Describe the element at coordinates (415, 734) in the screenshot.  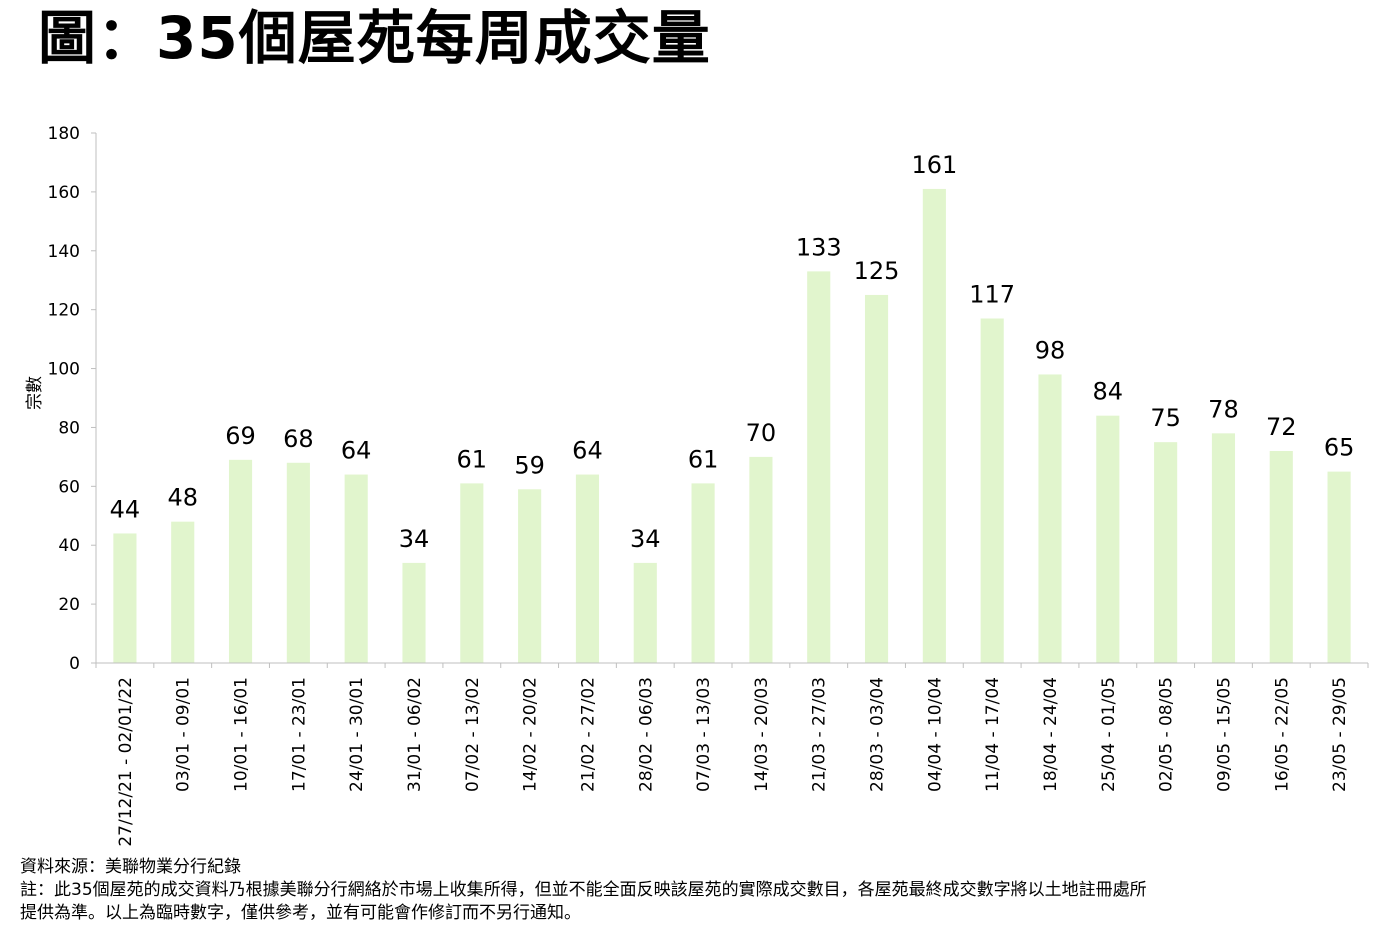
I see `x-tick-label: 31/01 - 06/02` at that location.